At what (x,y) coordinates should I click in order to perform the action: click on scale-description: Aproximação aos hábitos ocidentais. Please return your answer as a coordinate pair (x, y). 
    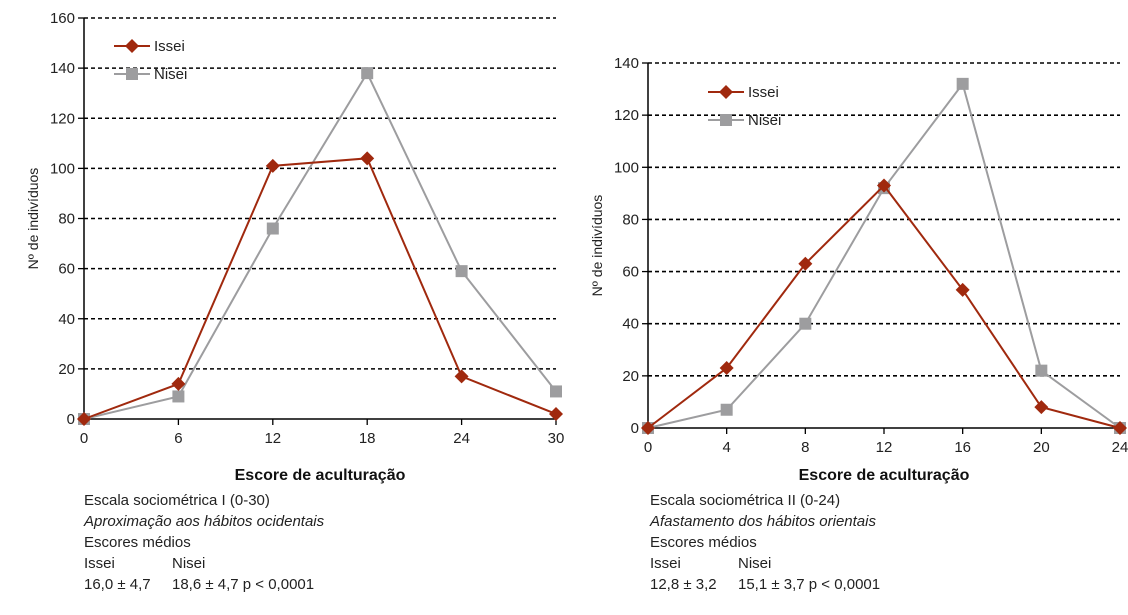
    Looking at the image, I should click on (204, 521).